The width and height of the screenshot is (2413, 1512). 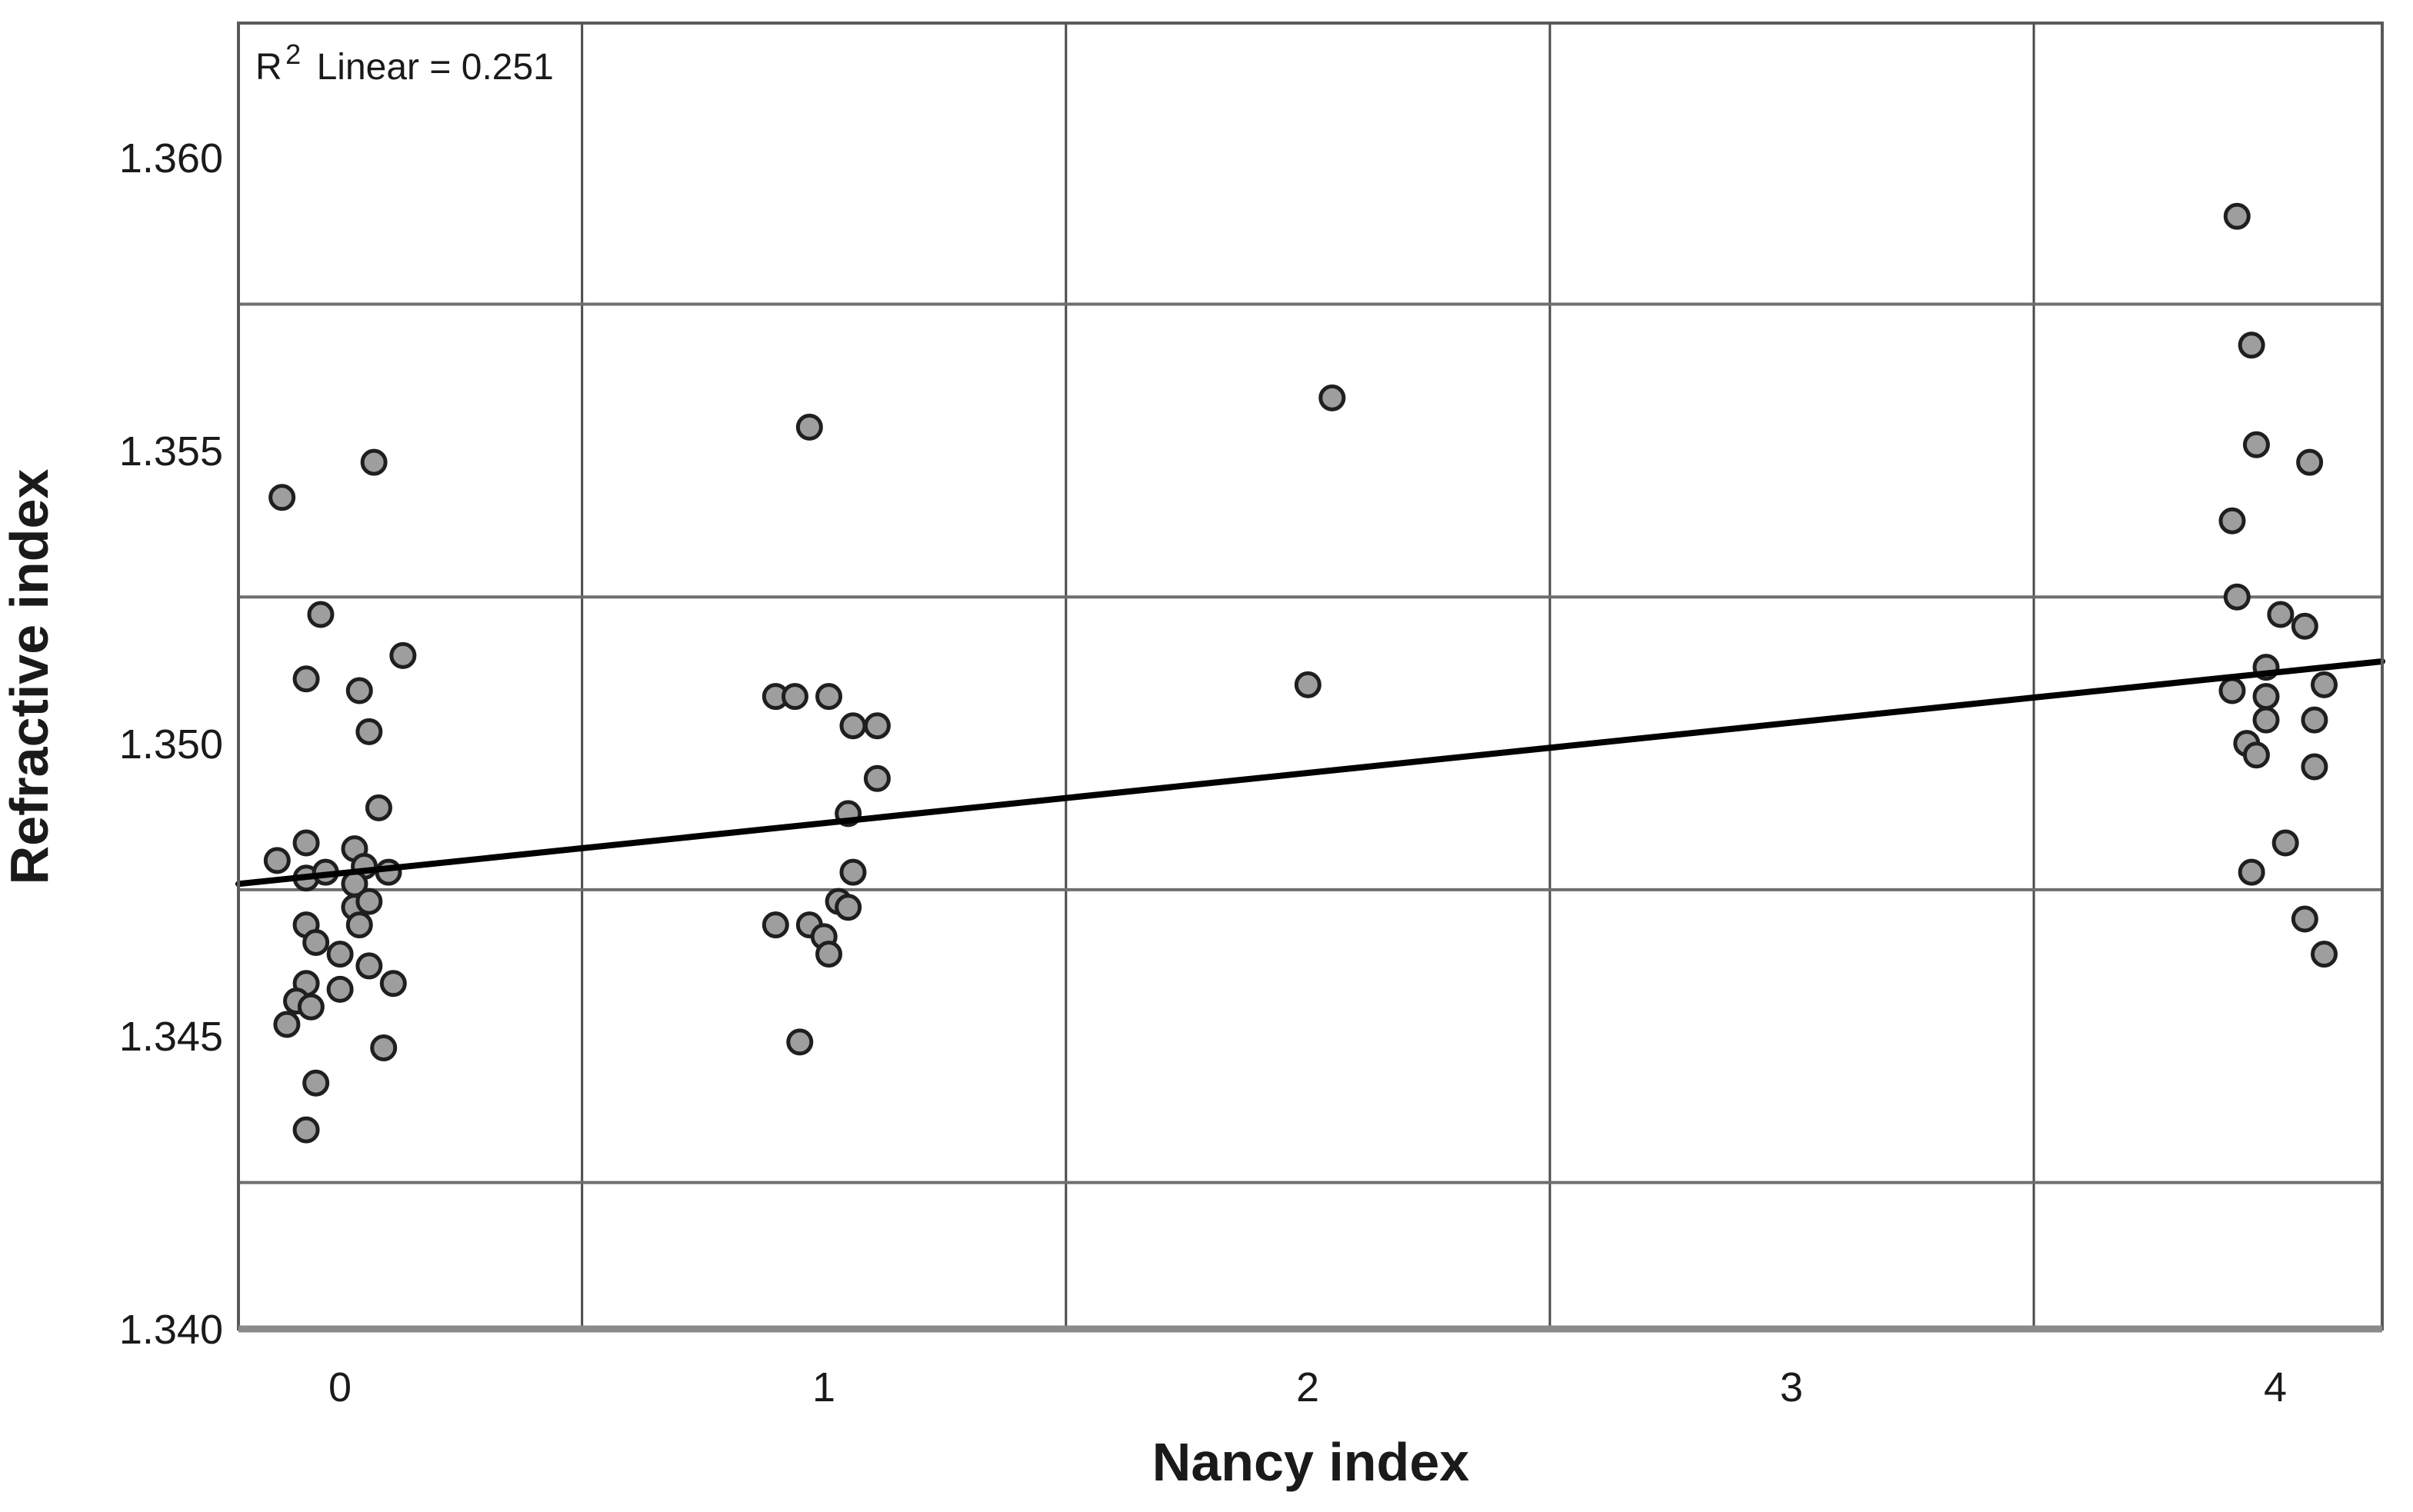 I want to click on y-tick-label: 1.345, so click(x=171, y=1037).